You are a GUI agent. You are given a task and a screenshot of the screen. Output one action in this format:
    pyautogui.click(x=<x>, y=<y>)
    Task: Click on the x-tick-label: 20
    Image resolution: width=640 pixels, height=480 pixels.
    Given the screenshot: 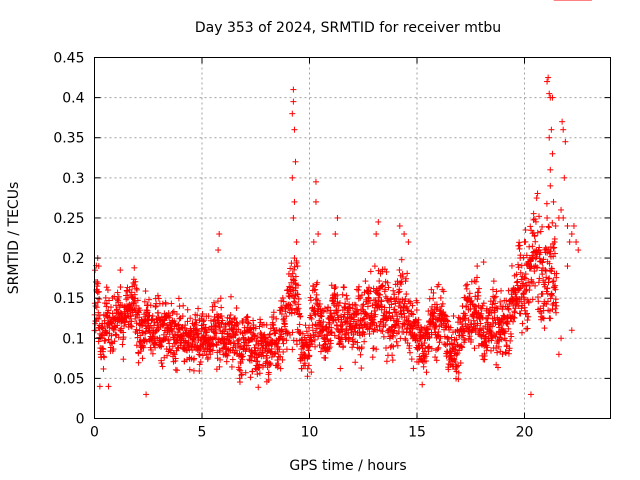 What is the action you would take?
    pyautogui.click(x=525, y=433)
    